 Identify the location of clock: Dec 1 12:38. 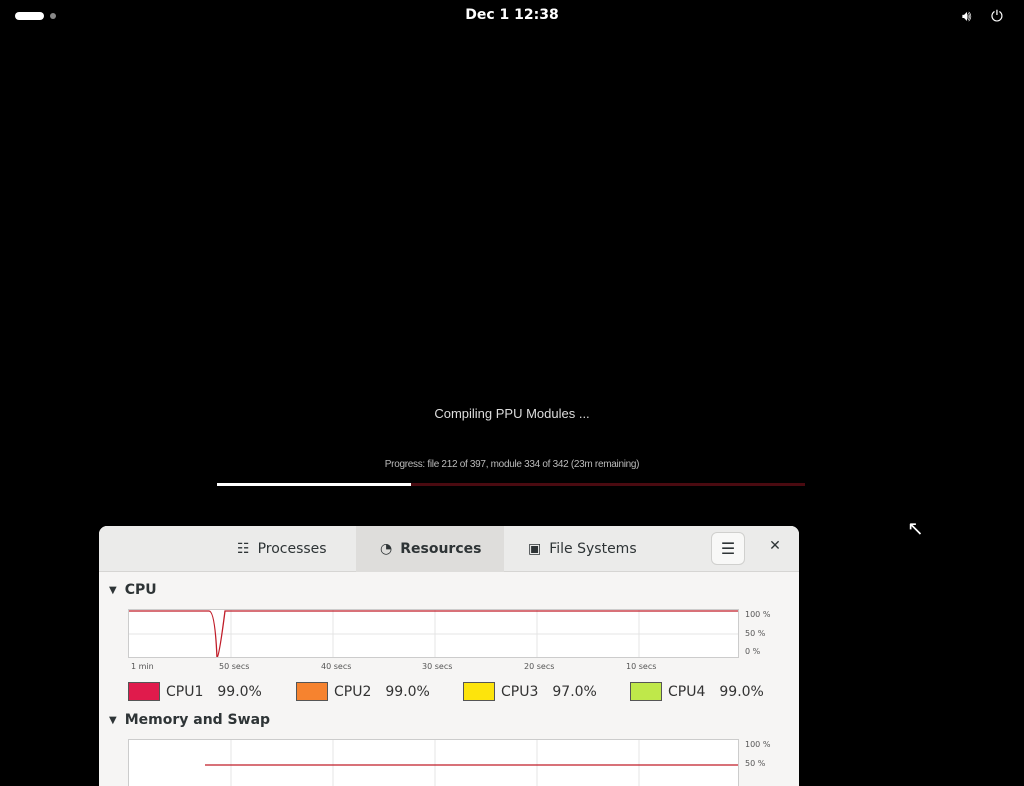
(512, 15).